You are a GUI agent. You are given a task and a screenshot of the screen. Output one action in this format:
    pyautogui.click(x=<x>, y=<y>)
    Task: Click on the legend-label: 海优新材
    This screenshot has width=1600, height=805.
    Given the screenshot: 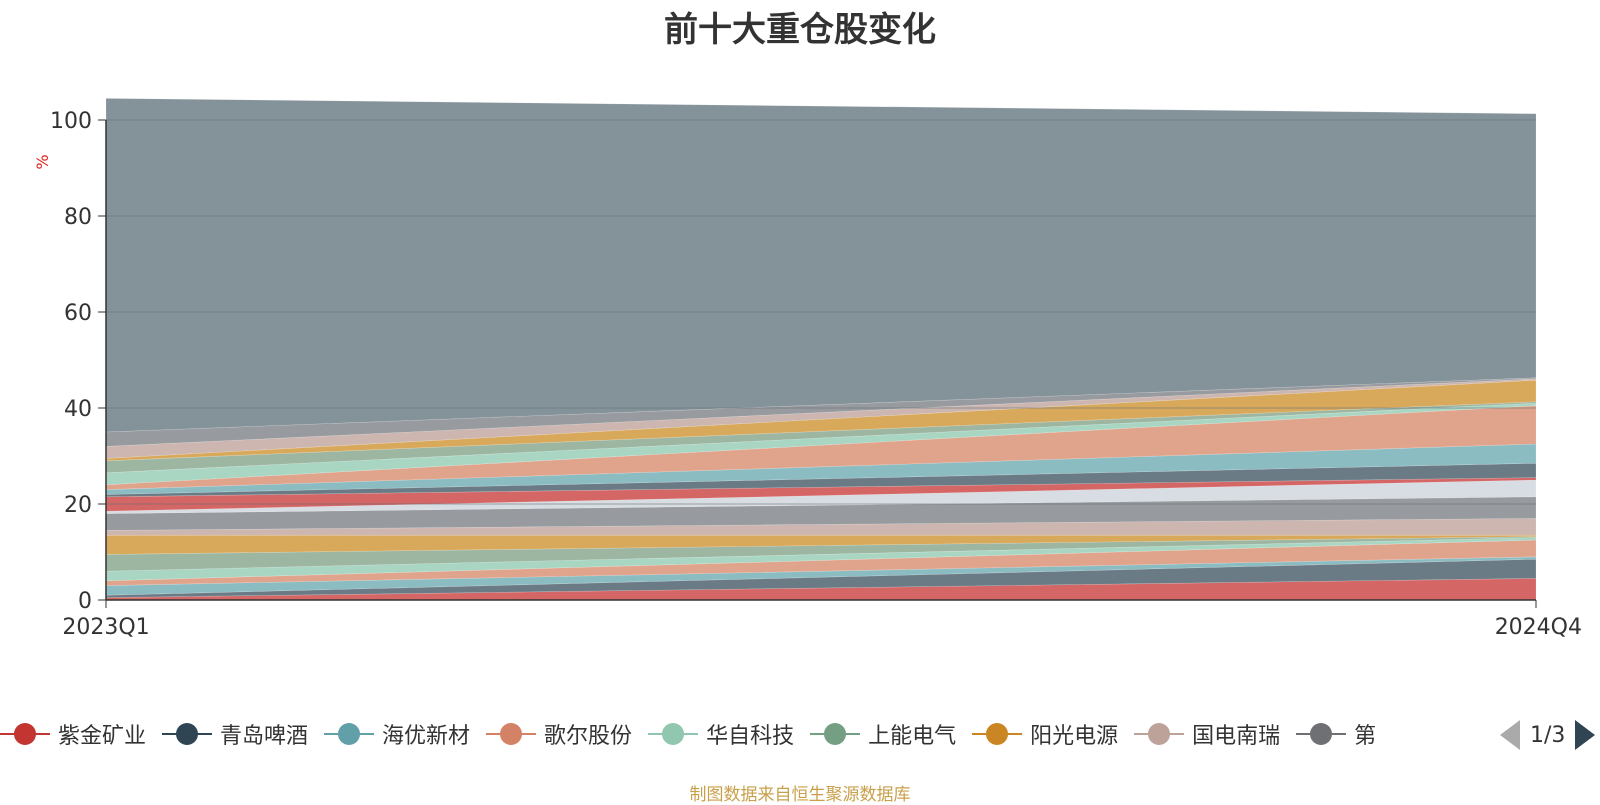 What is the action you would take?
    pyautogui.click(x=426, y=736)
    